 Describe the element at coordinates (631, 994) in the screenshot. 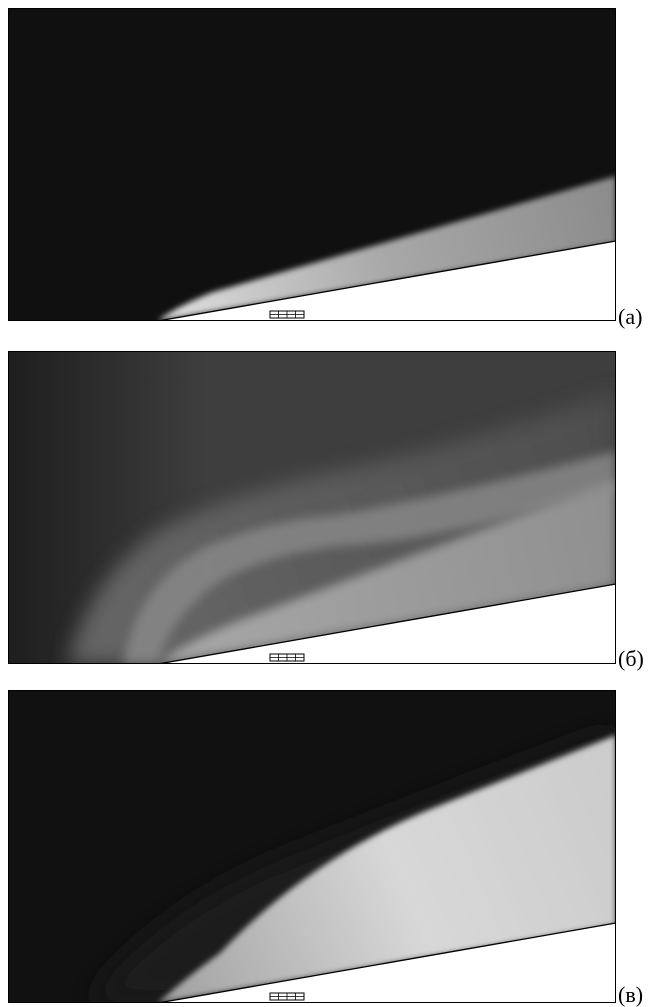

I see `panel-label-c: (в)` at that location.